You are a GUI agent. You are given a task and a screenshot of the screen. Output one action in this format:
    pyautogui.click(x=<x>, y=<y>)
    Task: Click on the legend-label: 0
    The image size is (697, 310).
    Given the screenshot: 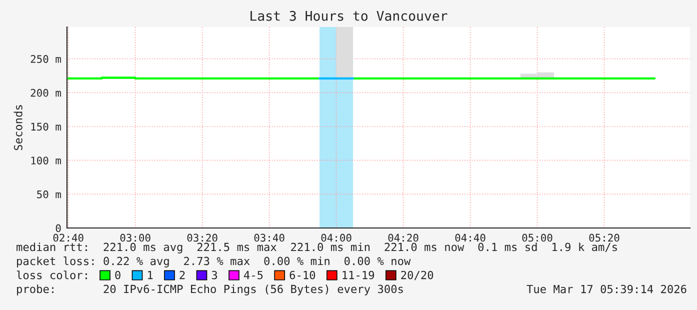 What is the action you would take?
    pyautogui.click(x=117, y=275)
    